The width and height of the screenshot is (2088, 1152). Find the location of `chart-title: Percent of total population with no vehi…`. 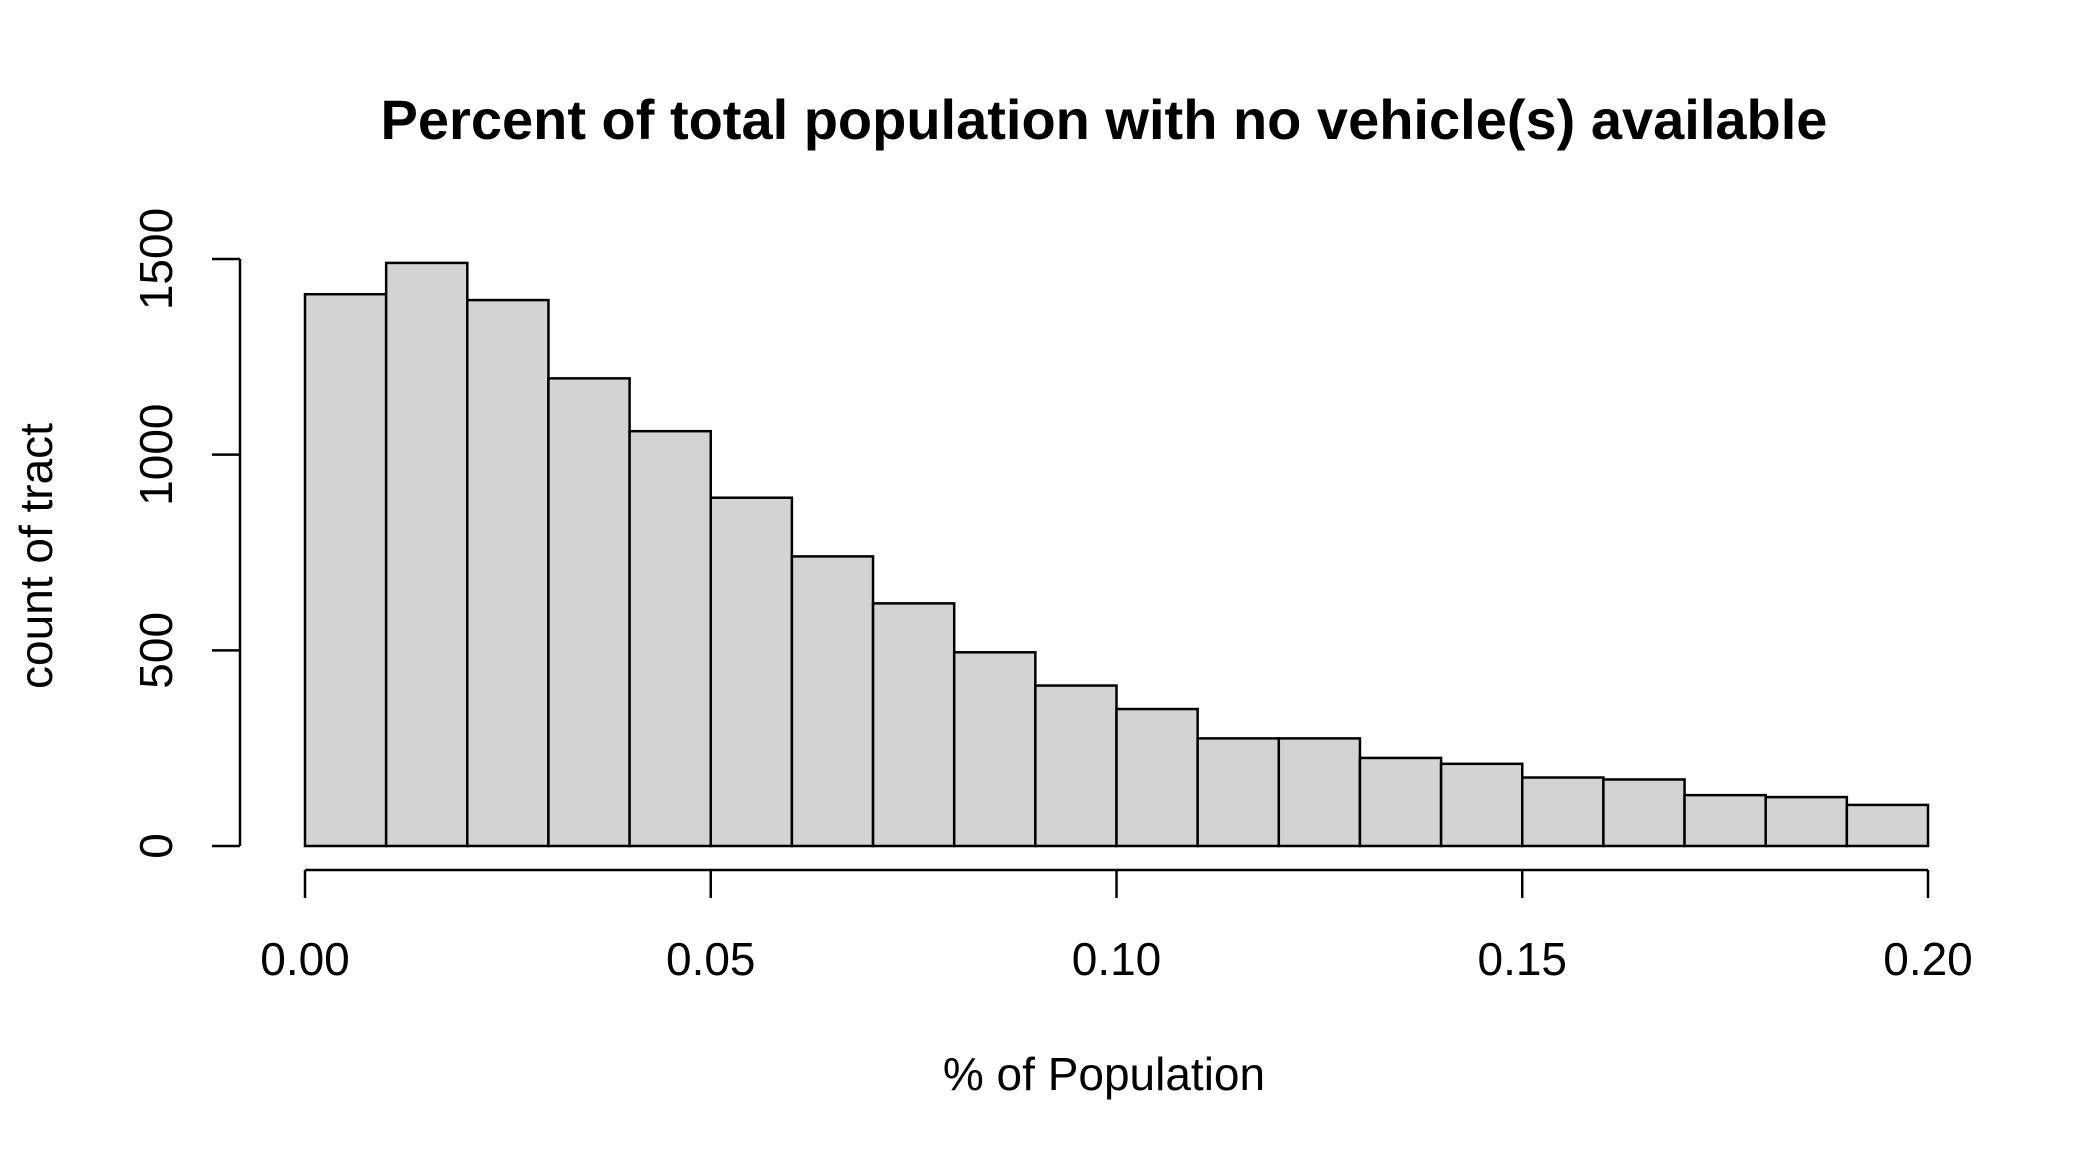

chart-title: Percent of total population with no vehi… is located at coordinates (1104, 119).